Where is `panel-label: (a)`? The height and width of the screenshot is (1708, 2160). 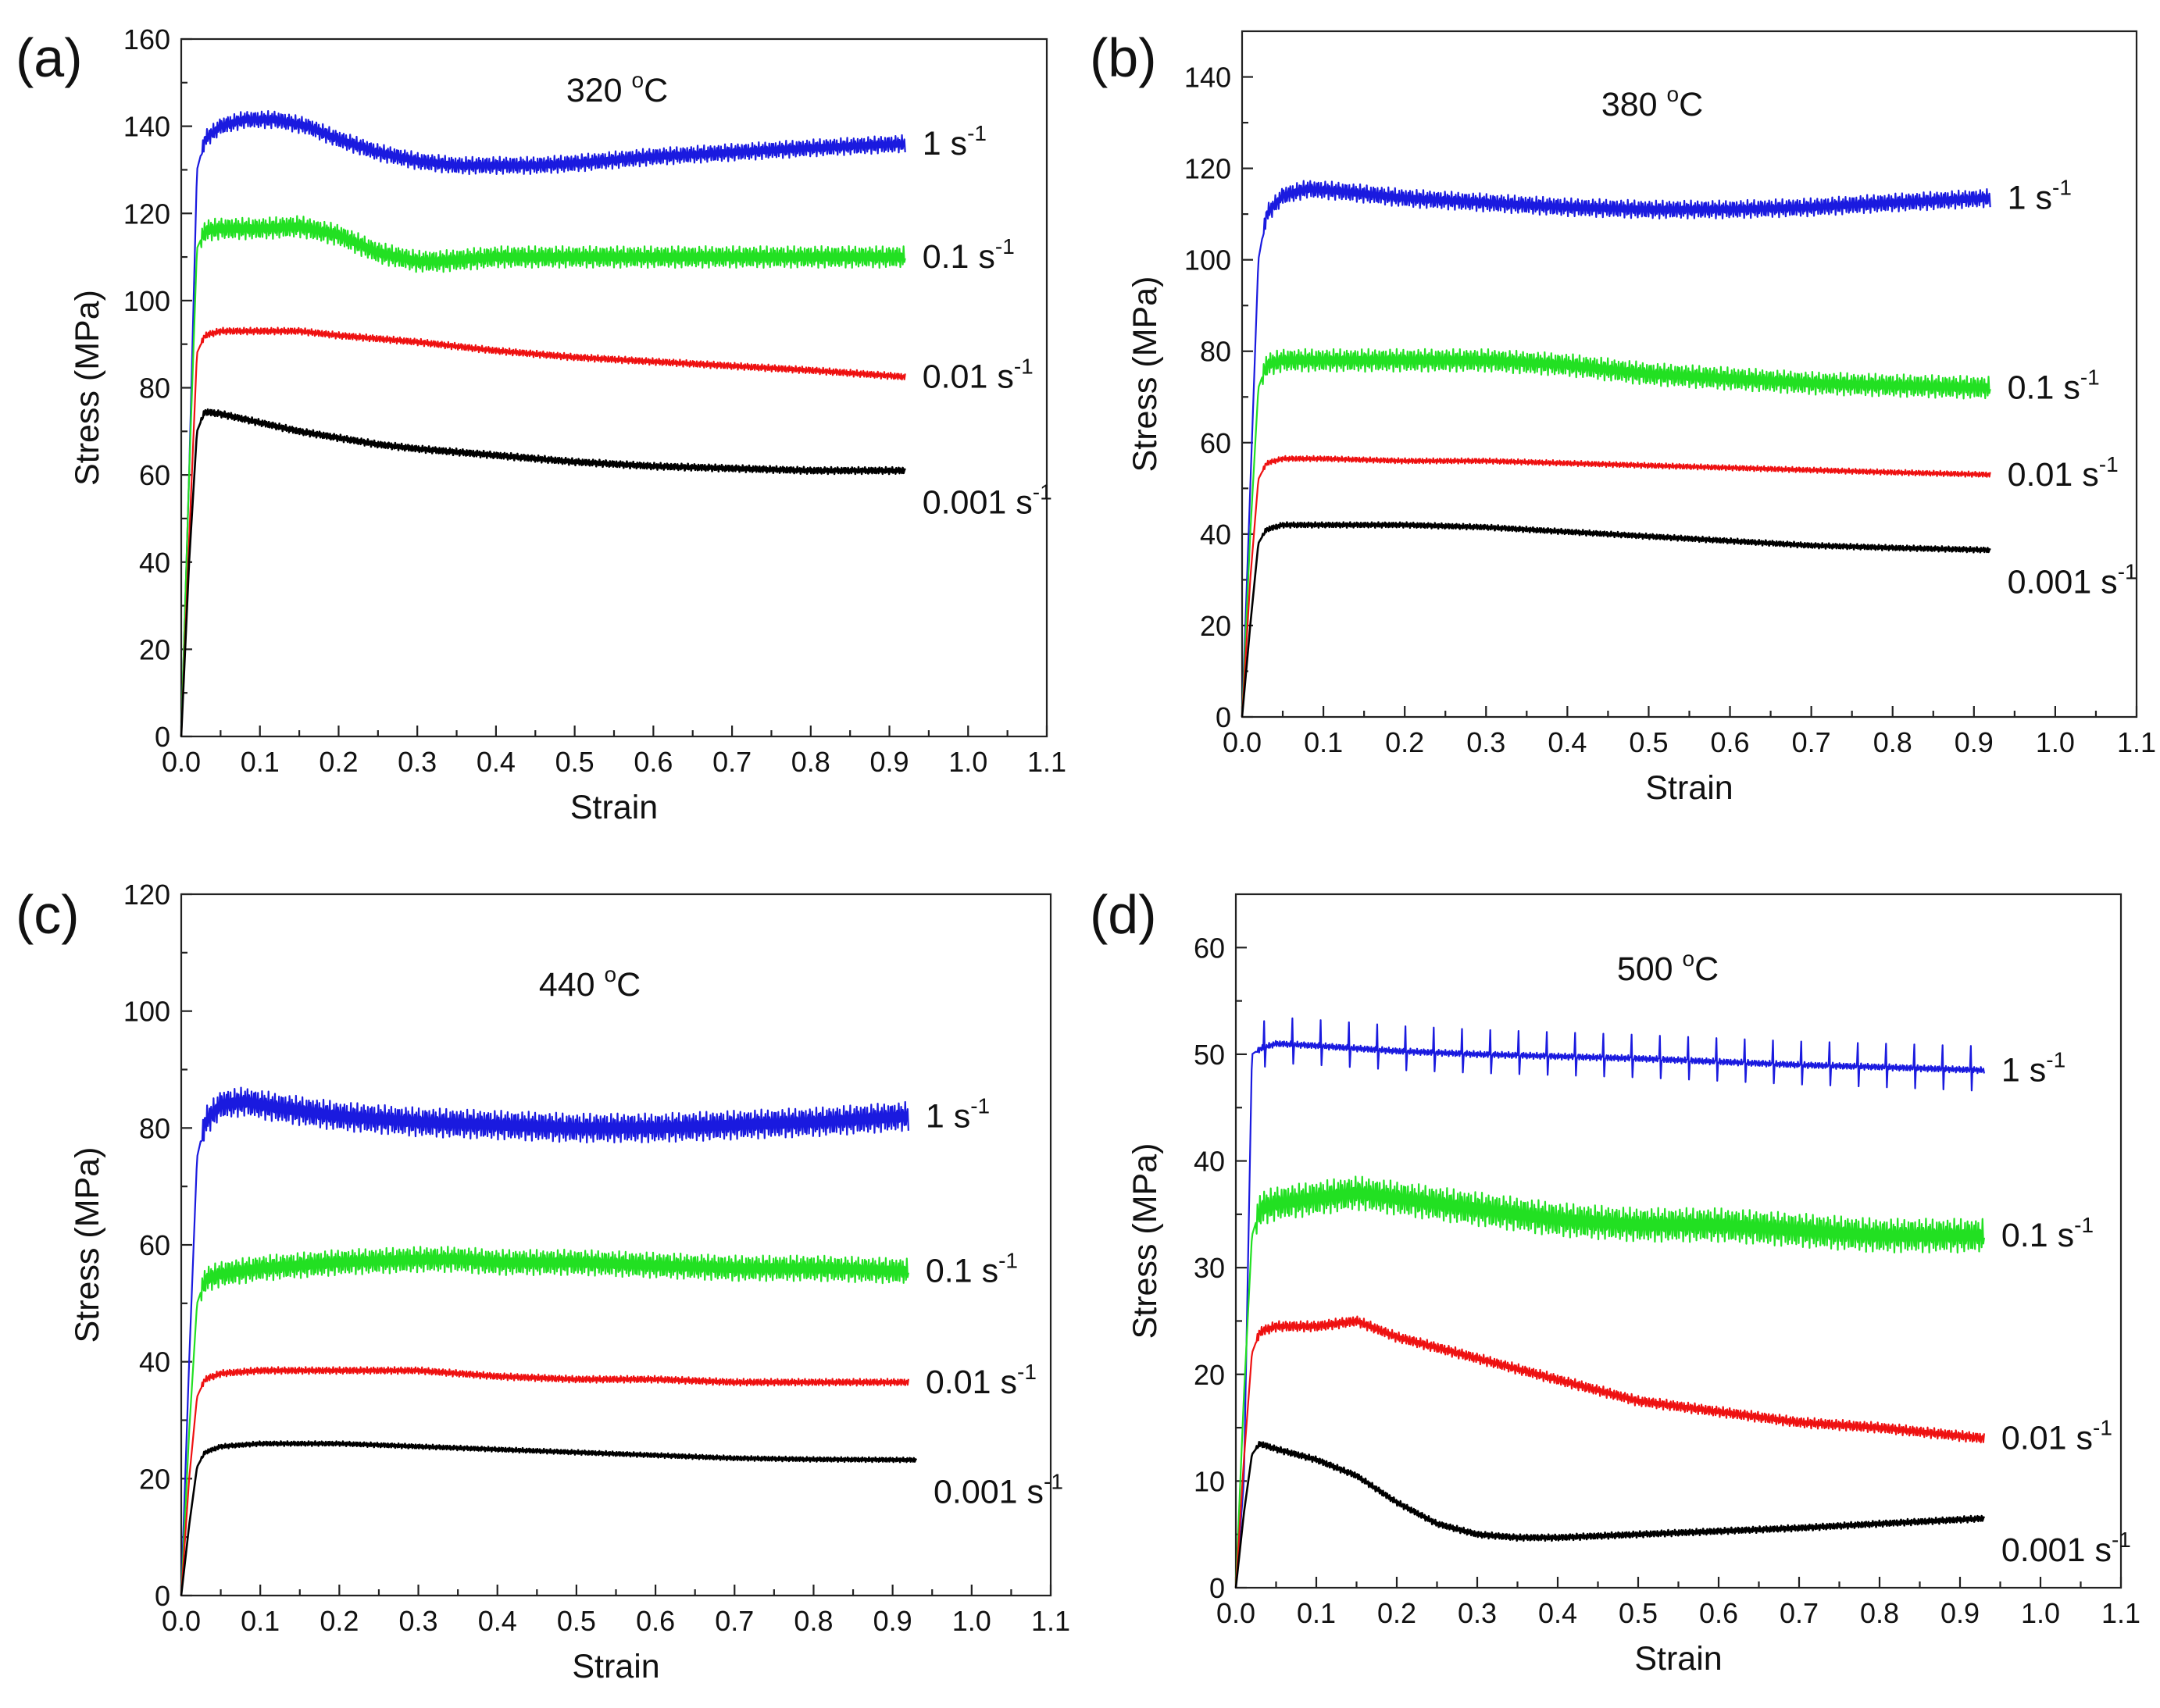
panel-label: (a) is located at coordinates (49, 57).